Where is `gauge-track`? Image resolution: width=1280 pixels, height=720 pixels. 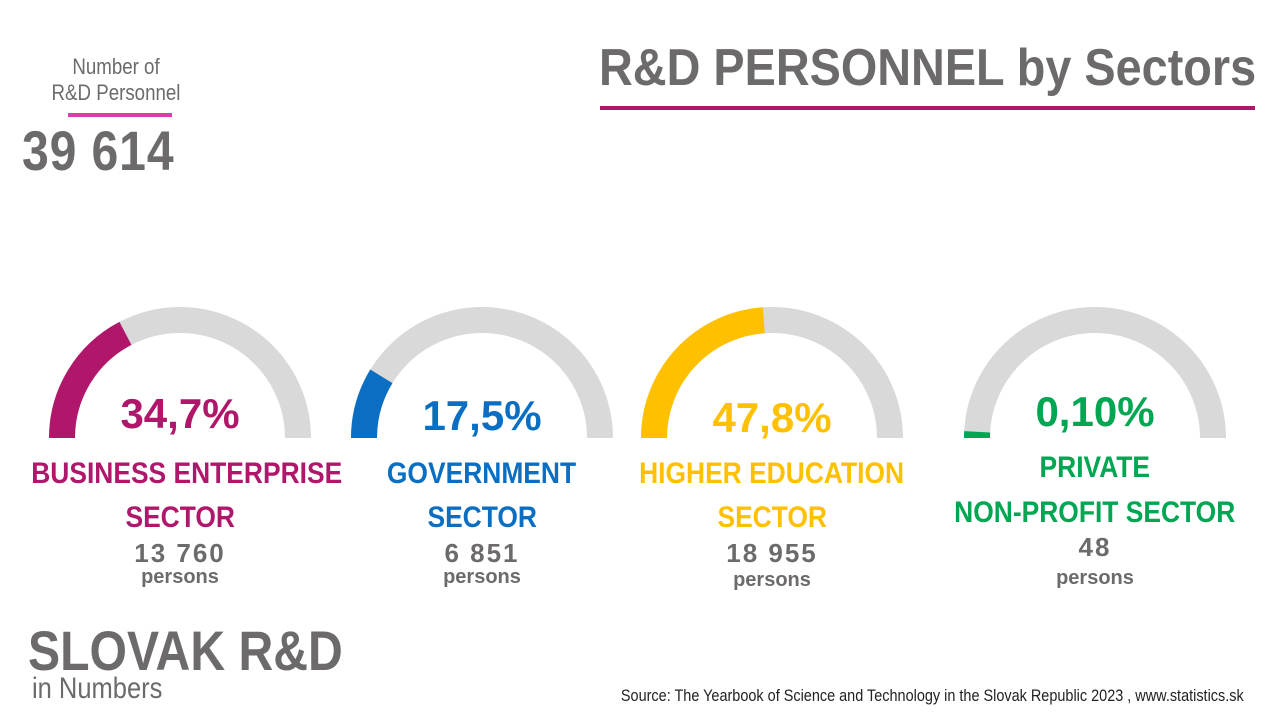
gauge-track is located at coordinates (1095, 373).